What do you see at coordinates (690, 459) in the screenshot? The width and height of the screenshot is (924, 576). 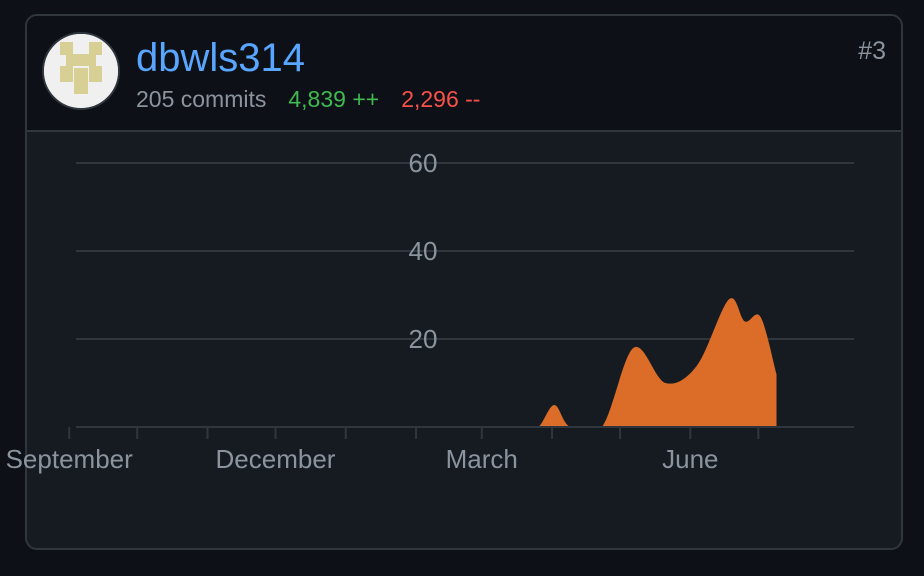 I see `x-tick-label: June` at bounding box center [690, 459].